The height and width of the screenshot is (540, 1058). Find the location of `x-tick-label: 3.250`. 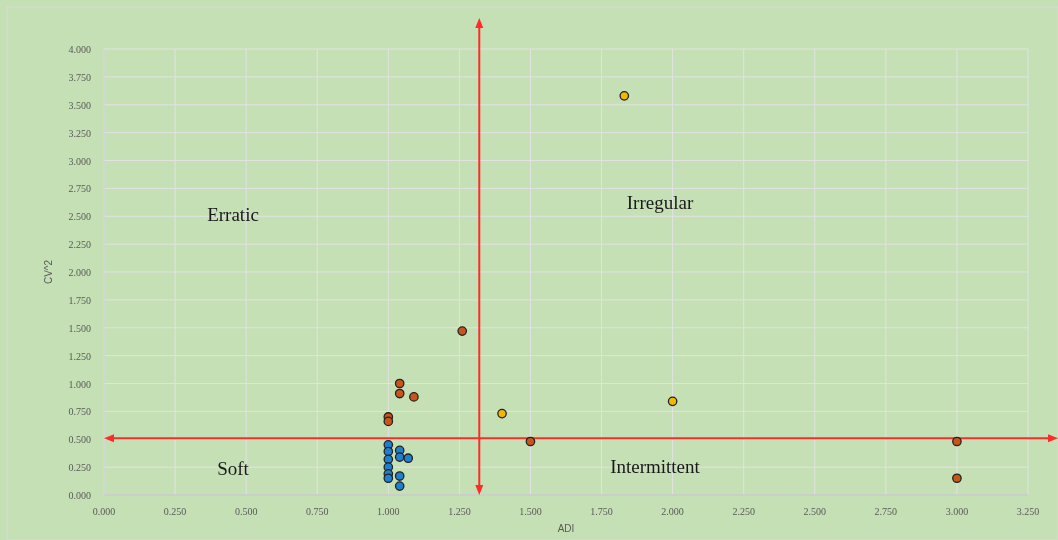

x-tick-label: 3.250 is located at coordinates (1028, 511).